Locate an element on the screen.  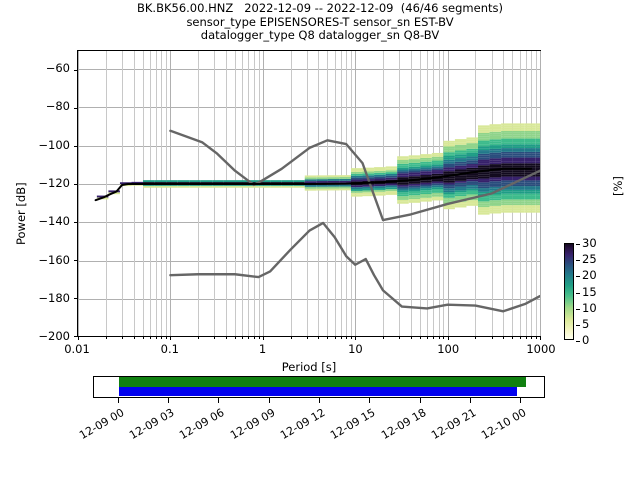
timeline-tick-label: 12-09 18 is located at coordinates (403, 424).